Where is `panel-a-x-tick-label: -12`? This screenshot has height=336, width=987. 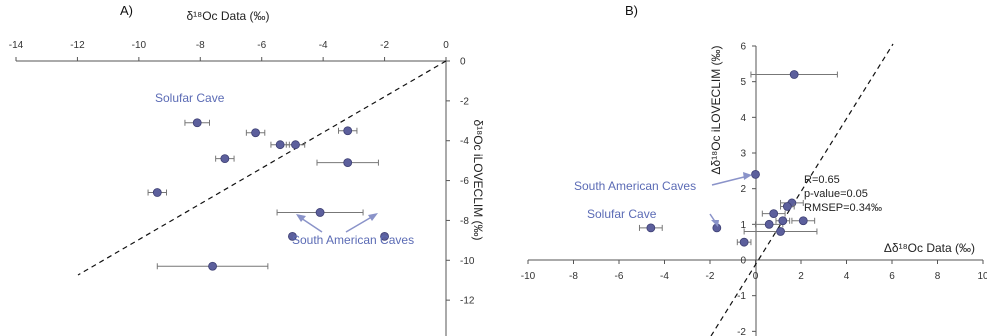 panel-a-x-tick-label: -12 is located at coordinates (77, 45).